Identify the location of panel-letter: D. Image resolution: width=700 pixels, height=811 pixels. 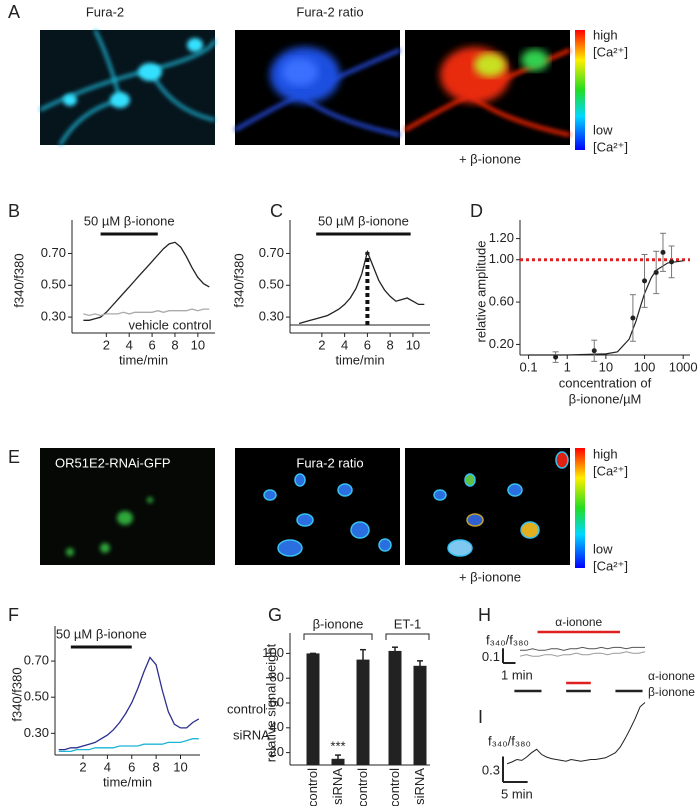
(476, 211).